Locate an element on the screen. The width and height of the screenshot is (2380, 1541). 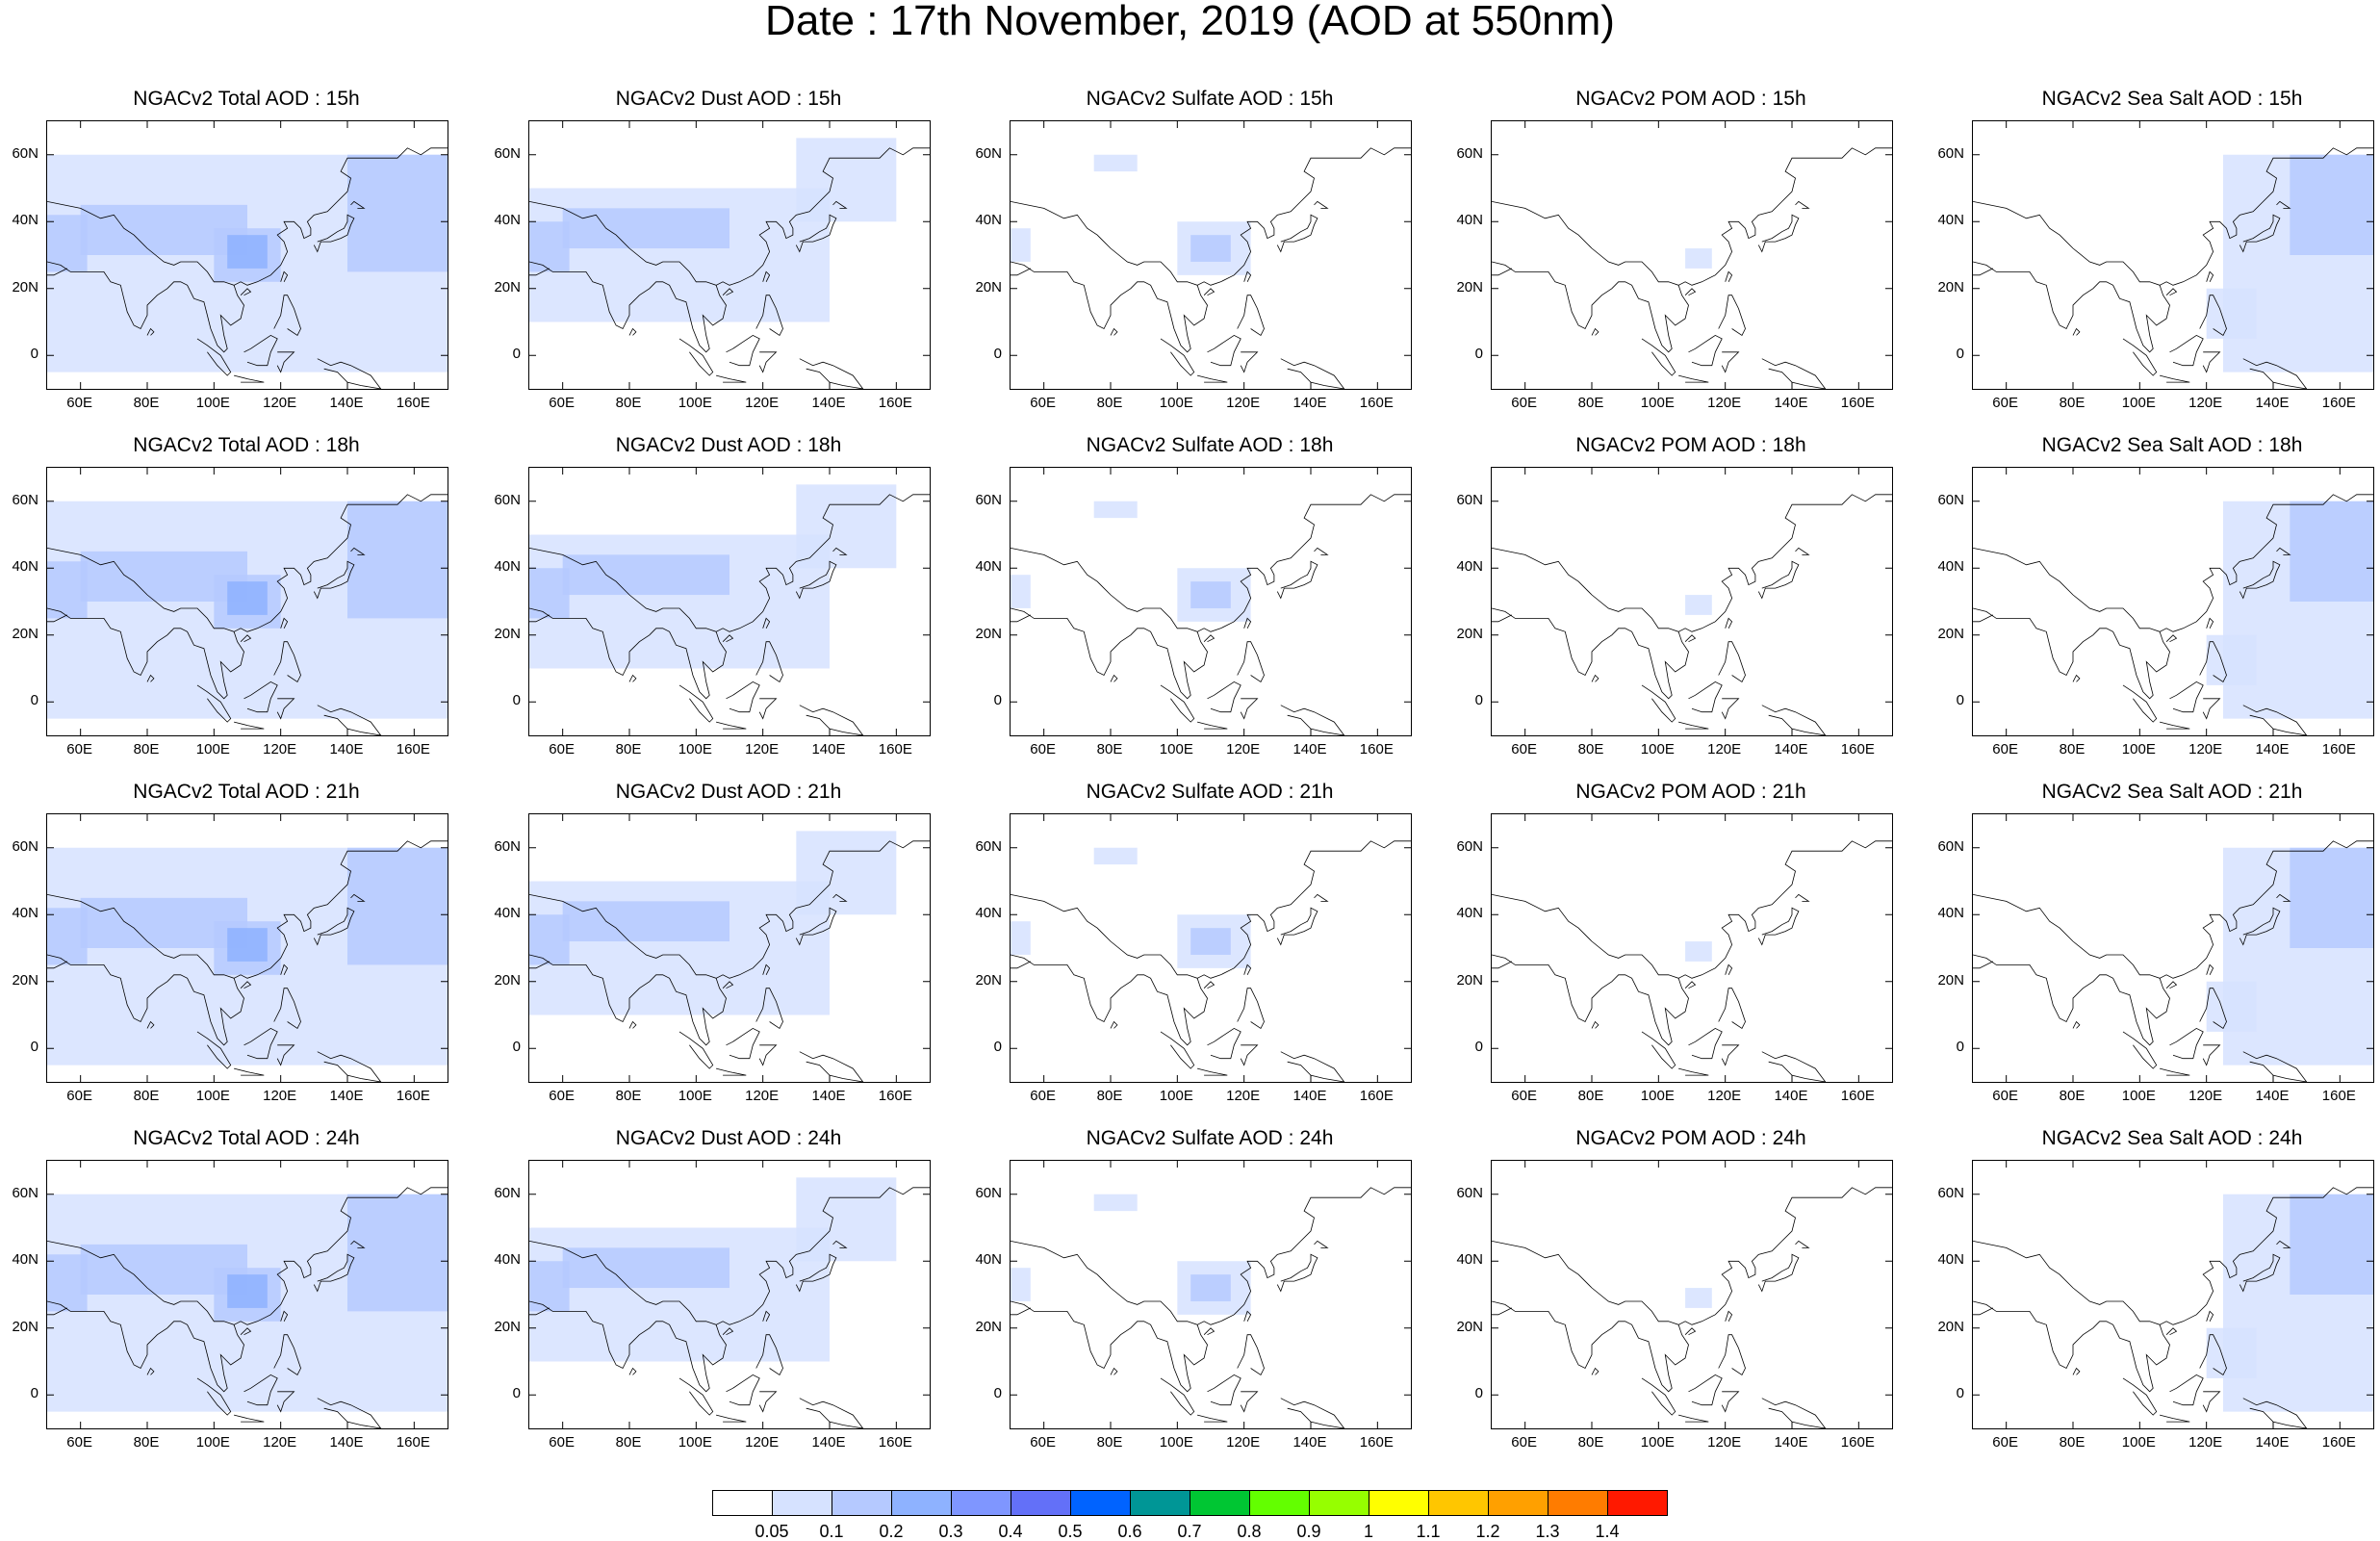
colorbar-label: 0.7 is located at coordinates (1190, 1532).